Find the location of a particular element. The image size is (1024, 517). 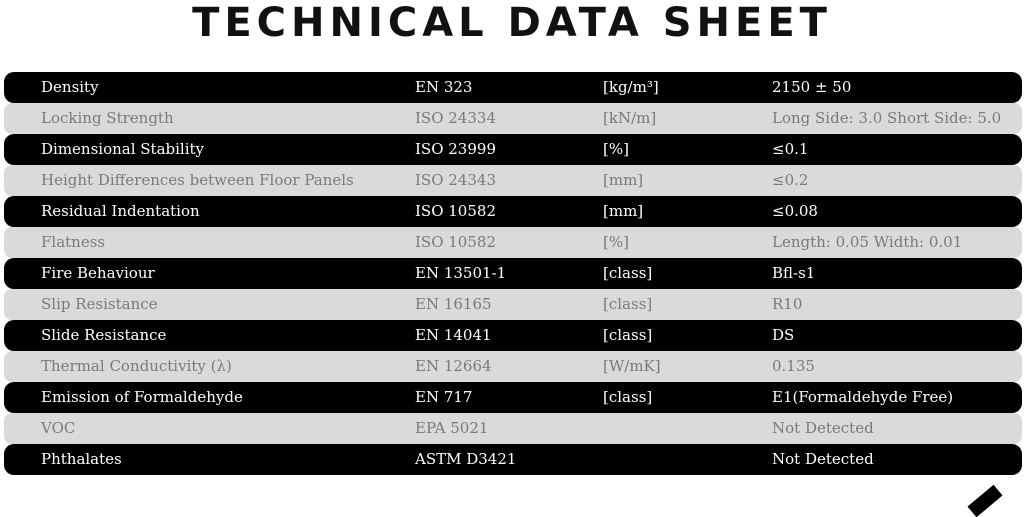

cell-standard: ASTM D3421 is located at coordinates (466, 459).